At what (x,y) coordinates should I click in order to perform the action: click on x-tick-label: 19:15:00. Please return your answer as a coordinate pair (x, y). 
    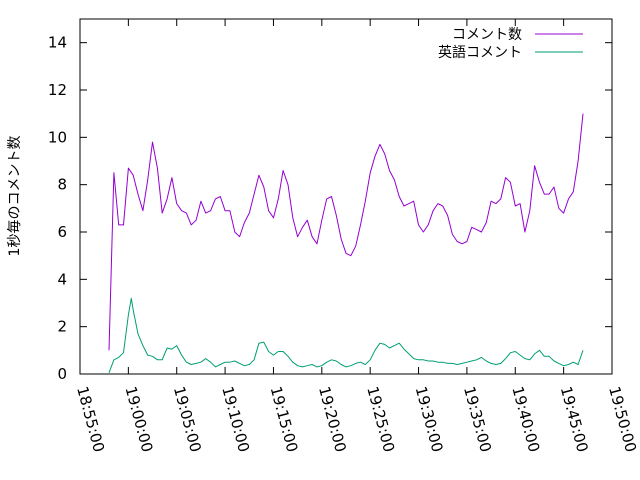
    Looking at the image, I should click on (284, 419).